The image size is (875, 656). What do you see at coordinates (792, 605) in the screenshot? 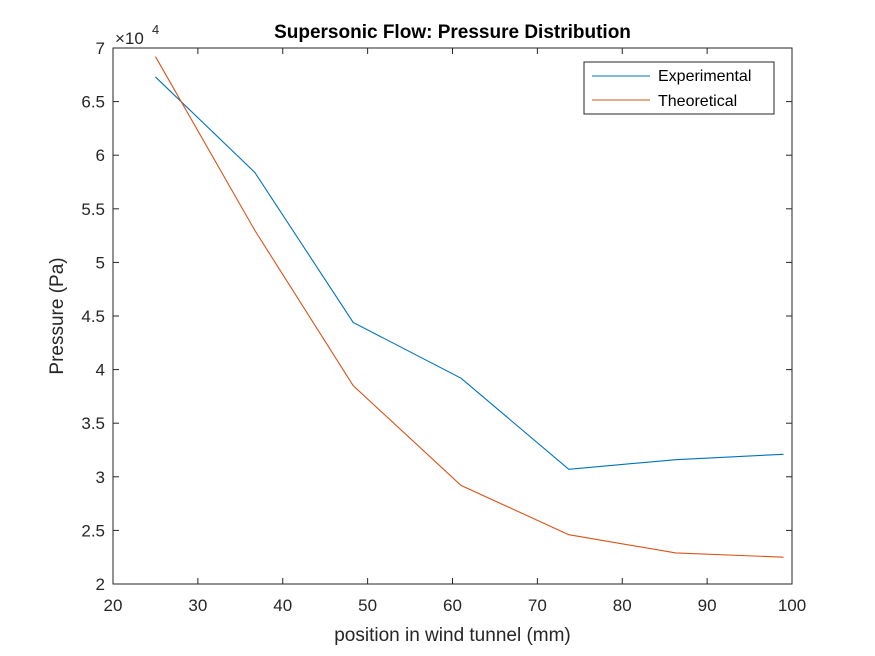
I see `x-tick-label: 100` at bounding box center [792, 605].